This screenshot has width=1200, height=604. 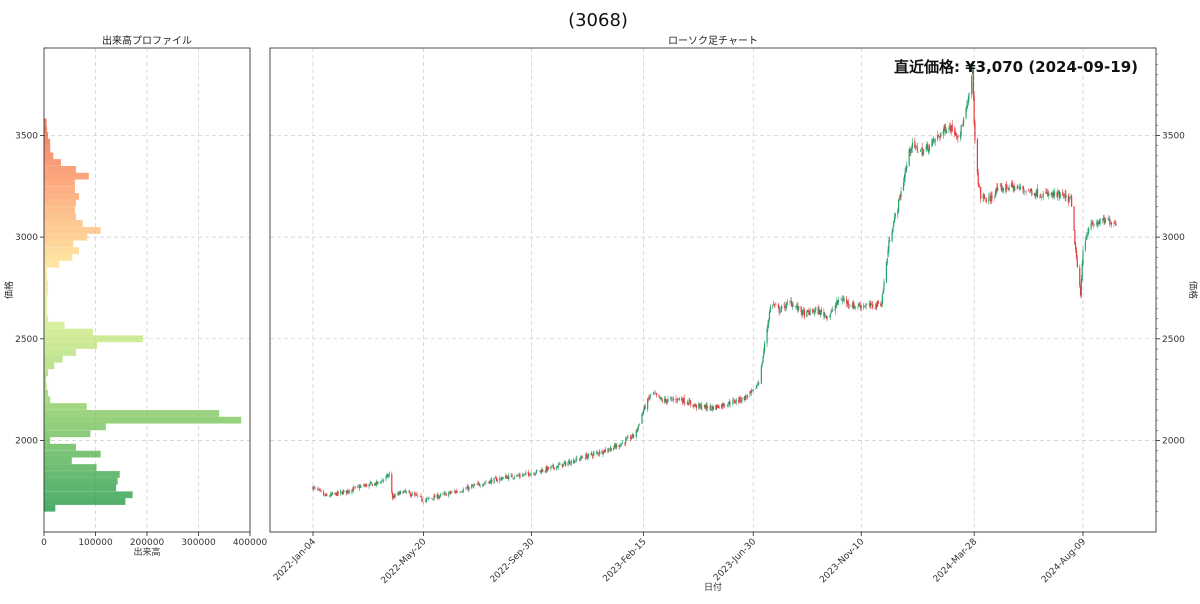 What do you see at coordinates (1173, 238) in the screenshot?
I see `candlestick-y-tick-label: 3000` at bounding box center [1173, 238].